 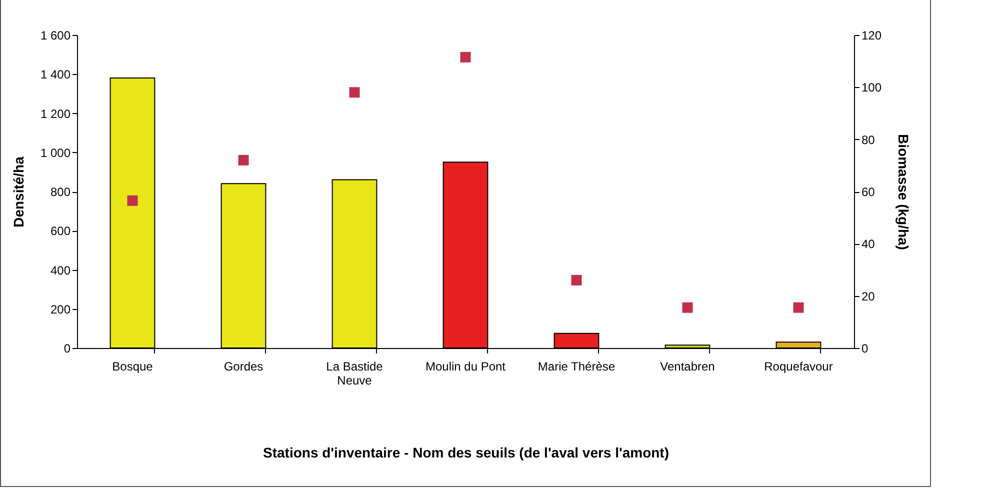 What do you see at coordinates (67, 349) in the screenshot?
I see `y-tick-label: 0` at bounding box center [67, 349].